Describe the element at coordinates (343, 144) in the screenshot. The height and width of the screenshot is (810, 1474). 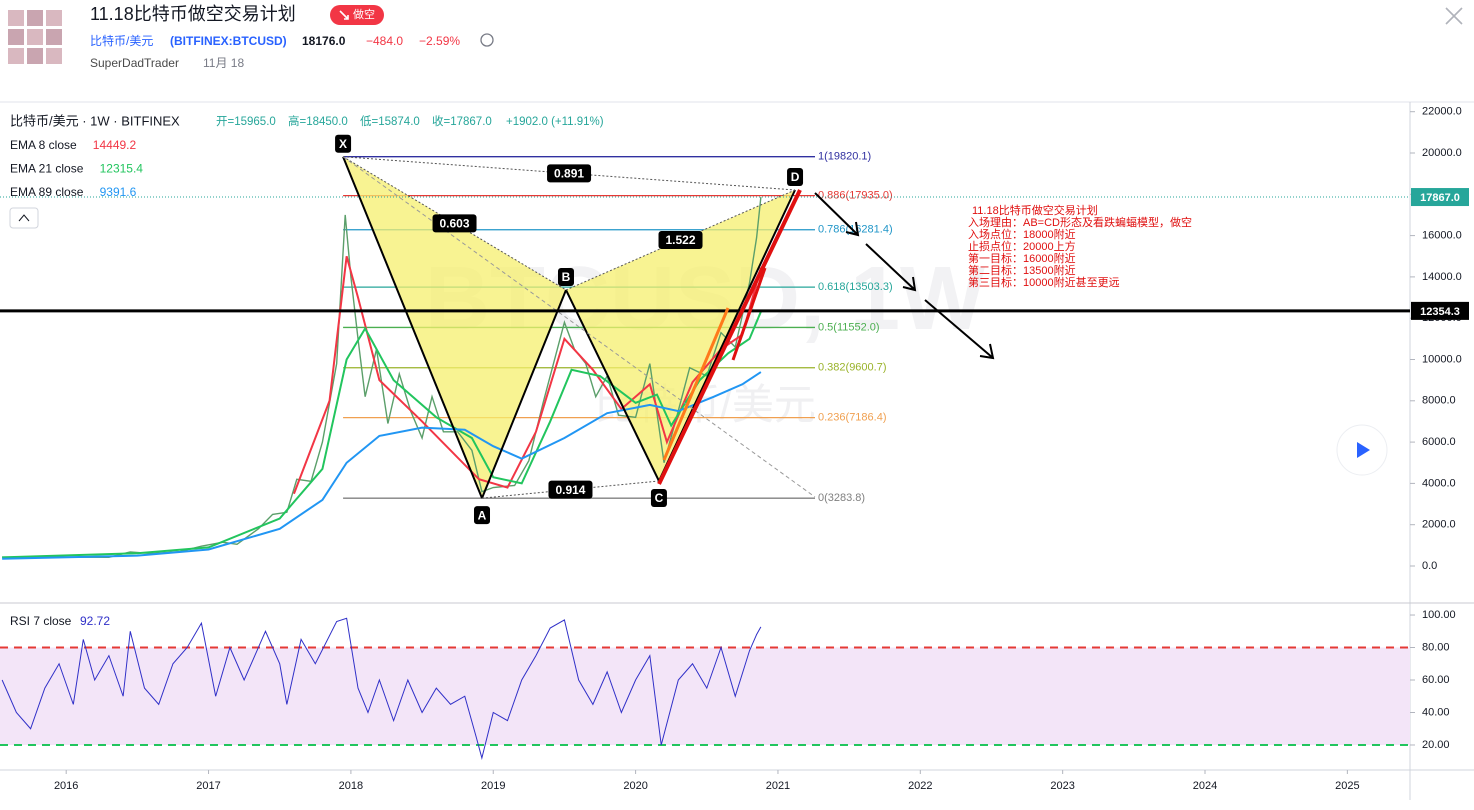
I see `point-label: X` at that location.